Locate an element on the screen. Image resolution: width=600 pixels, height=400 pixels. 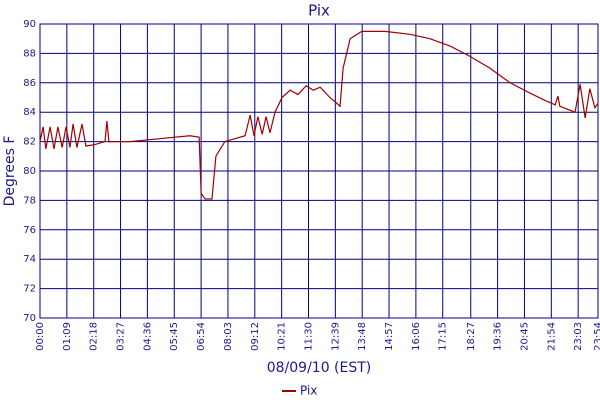
x-tick-label: 18:27 is located at coordinates (471, 336).